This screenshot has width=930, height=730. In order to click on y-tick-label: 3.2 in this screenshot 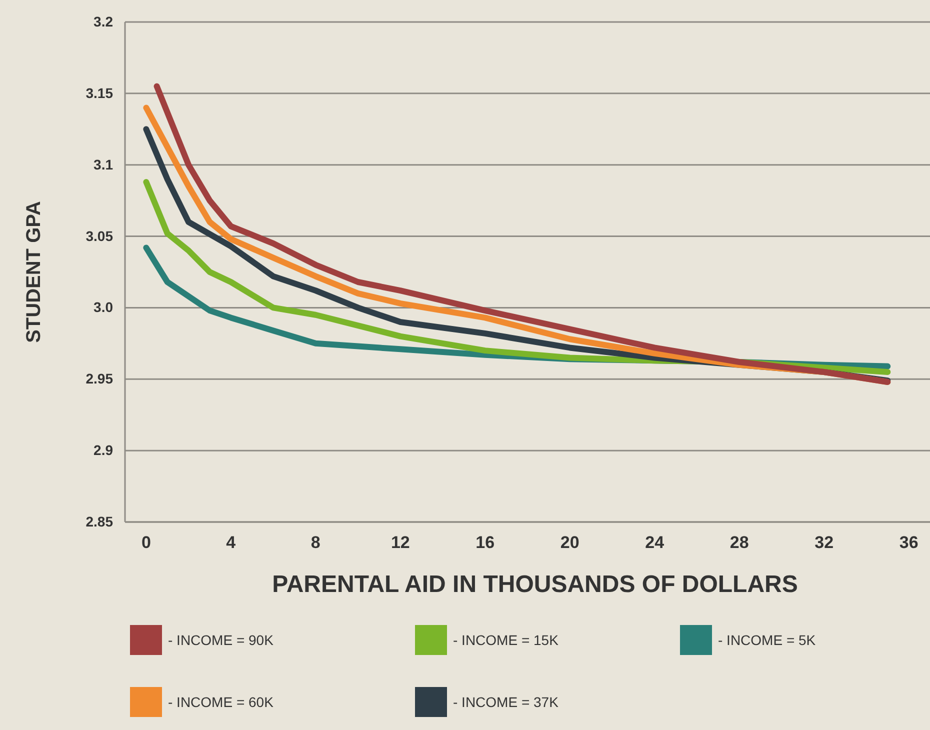, I will do `click(104, 21)`.